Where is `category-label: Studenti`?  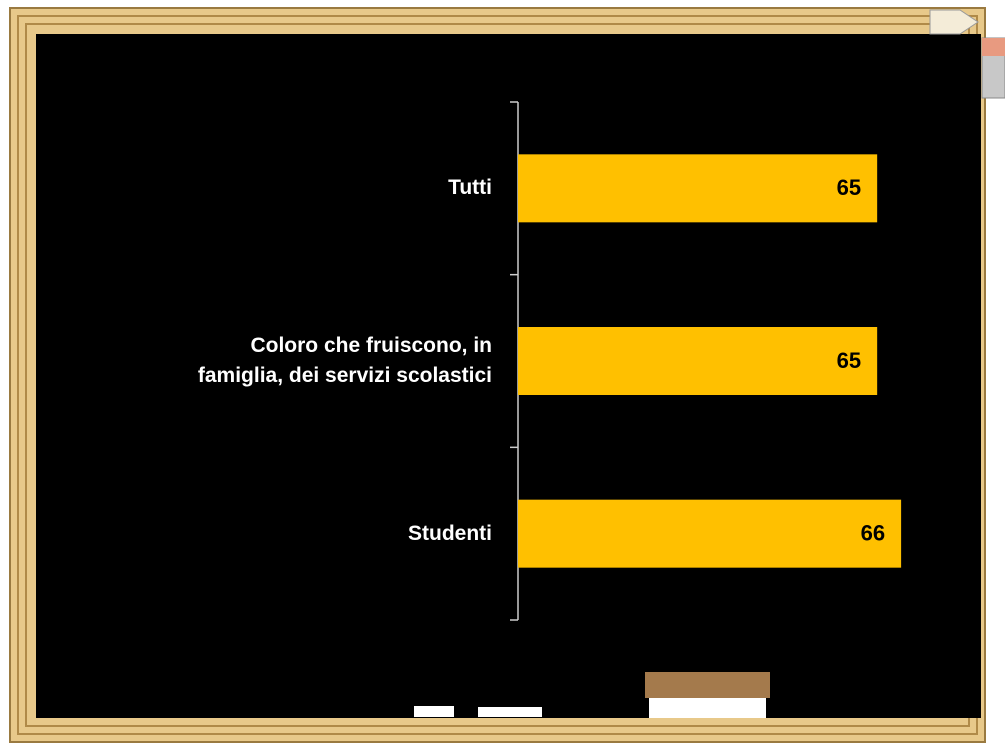 category-label: Studenti is located at coordinates (450, 533).